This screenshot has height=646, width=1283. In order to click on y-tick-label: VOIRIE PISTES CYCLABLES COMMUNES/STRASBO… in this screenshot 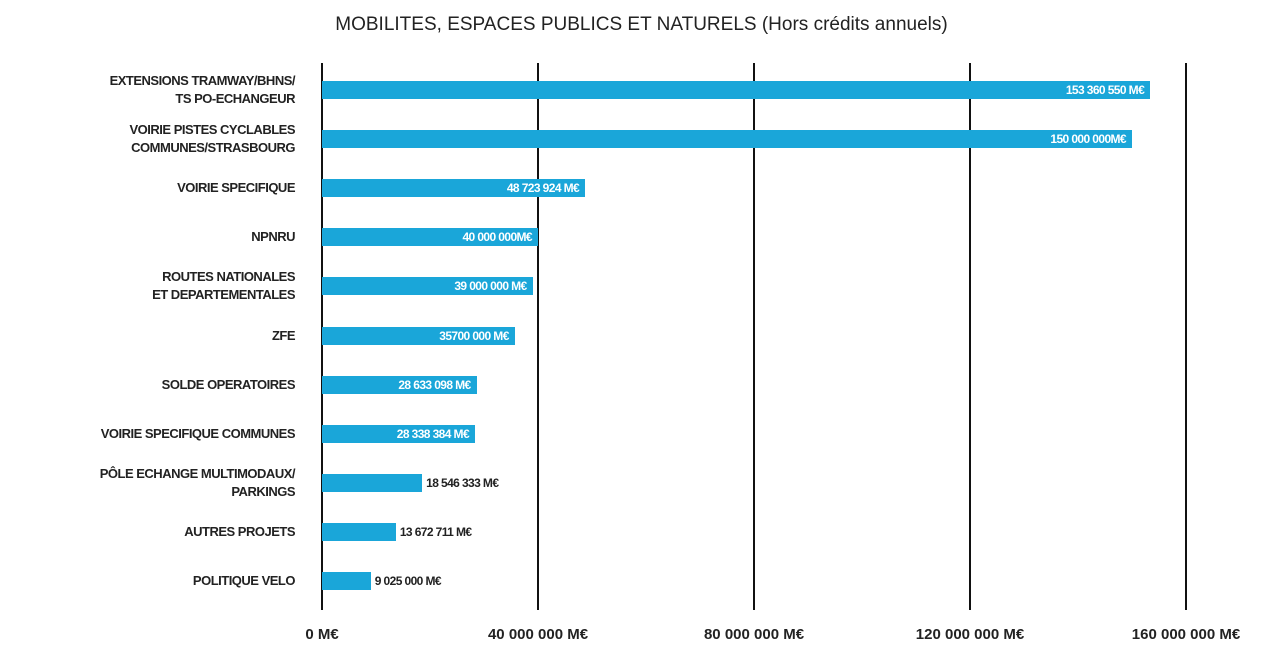, I will do `click(212, 139)`.